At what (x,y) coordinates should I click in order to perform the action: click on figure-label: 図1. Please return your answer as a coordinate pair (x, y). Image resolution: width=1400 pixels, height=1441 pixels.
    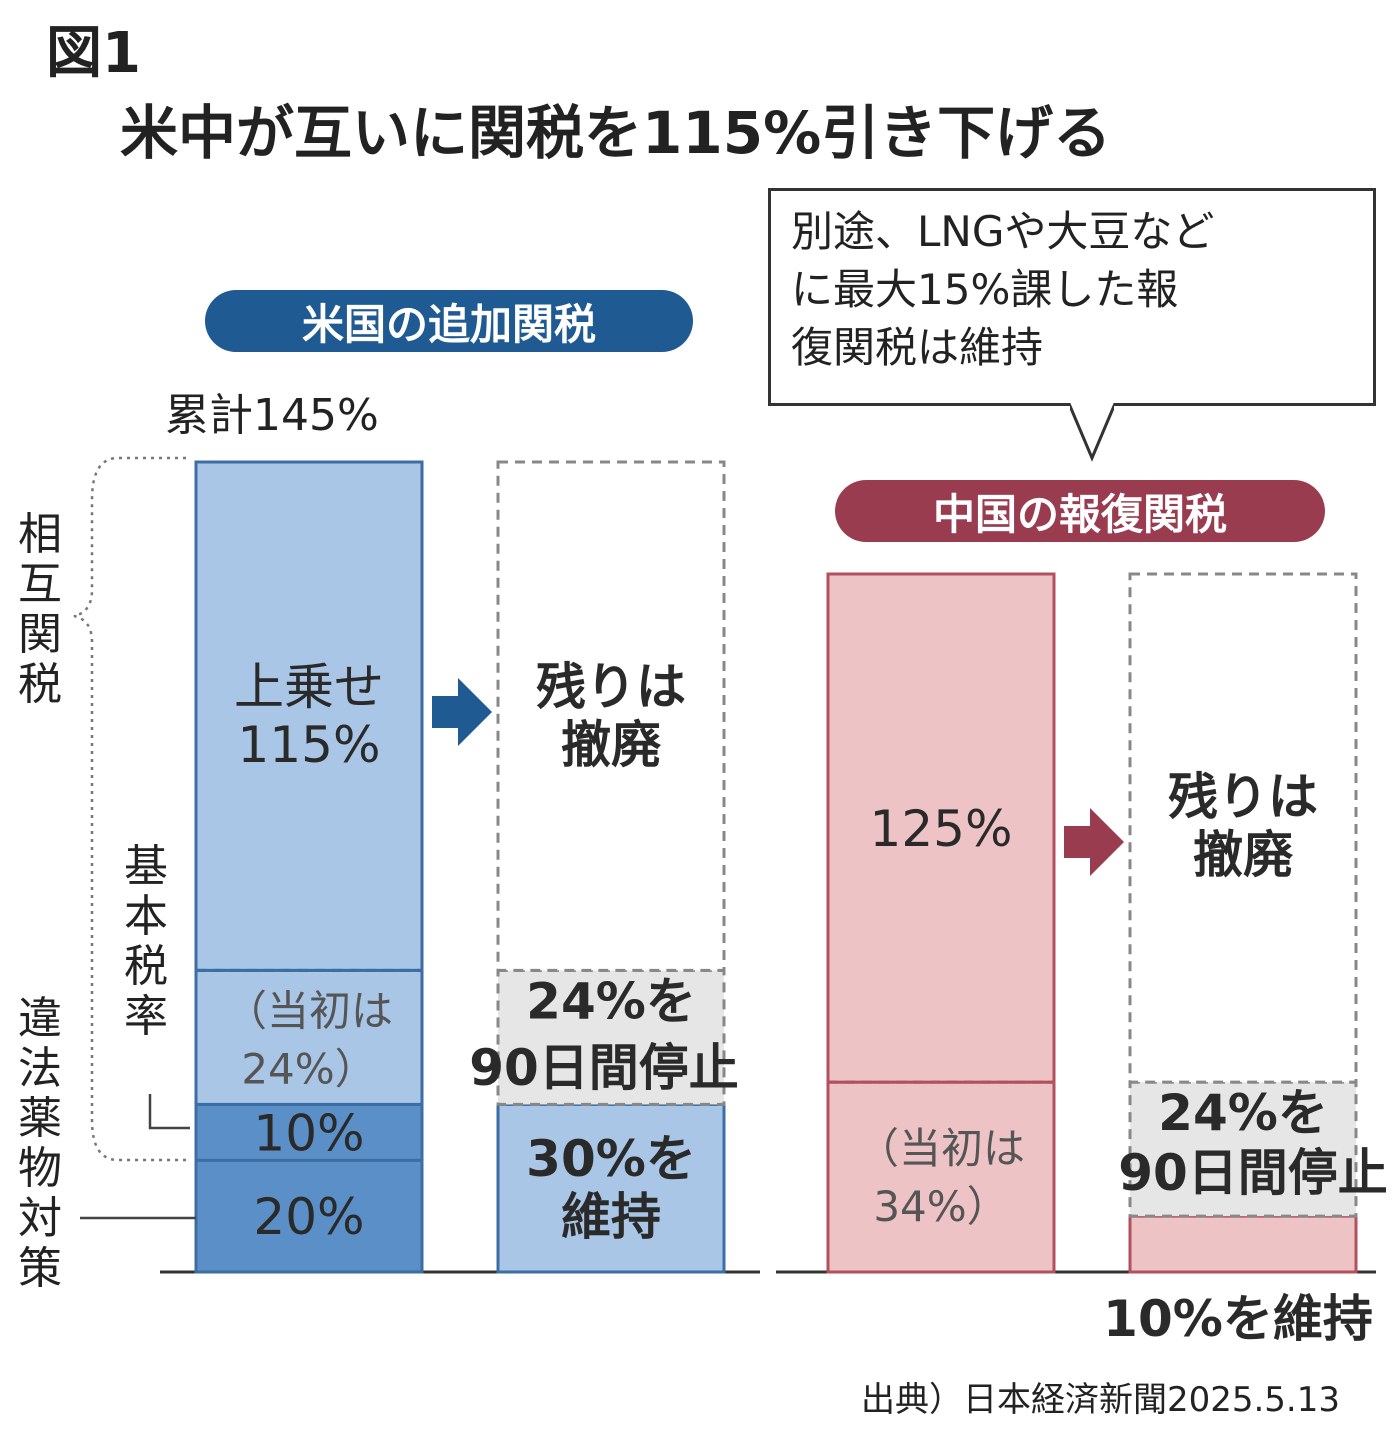
    Looking at the image, I should click on (93, 53).